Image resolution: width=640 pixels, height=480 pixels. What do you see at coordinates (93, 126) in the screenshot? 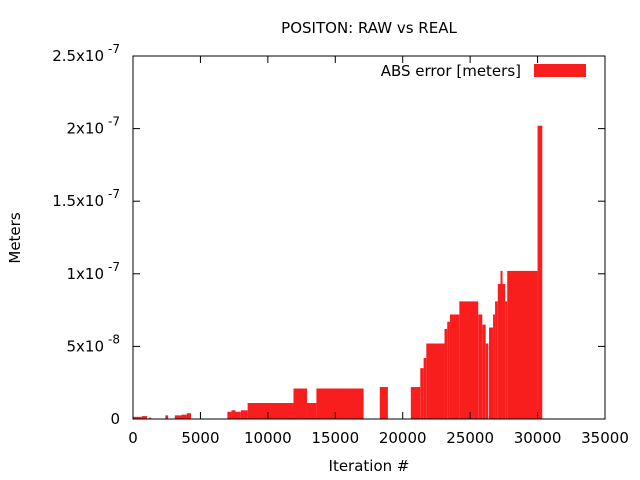
I see `y-tick-label: 2x10 -7` at bounding box center [93, 126].